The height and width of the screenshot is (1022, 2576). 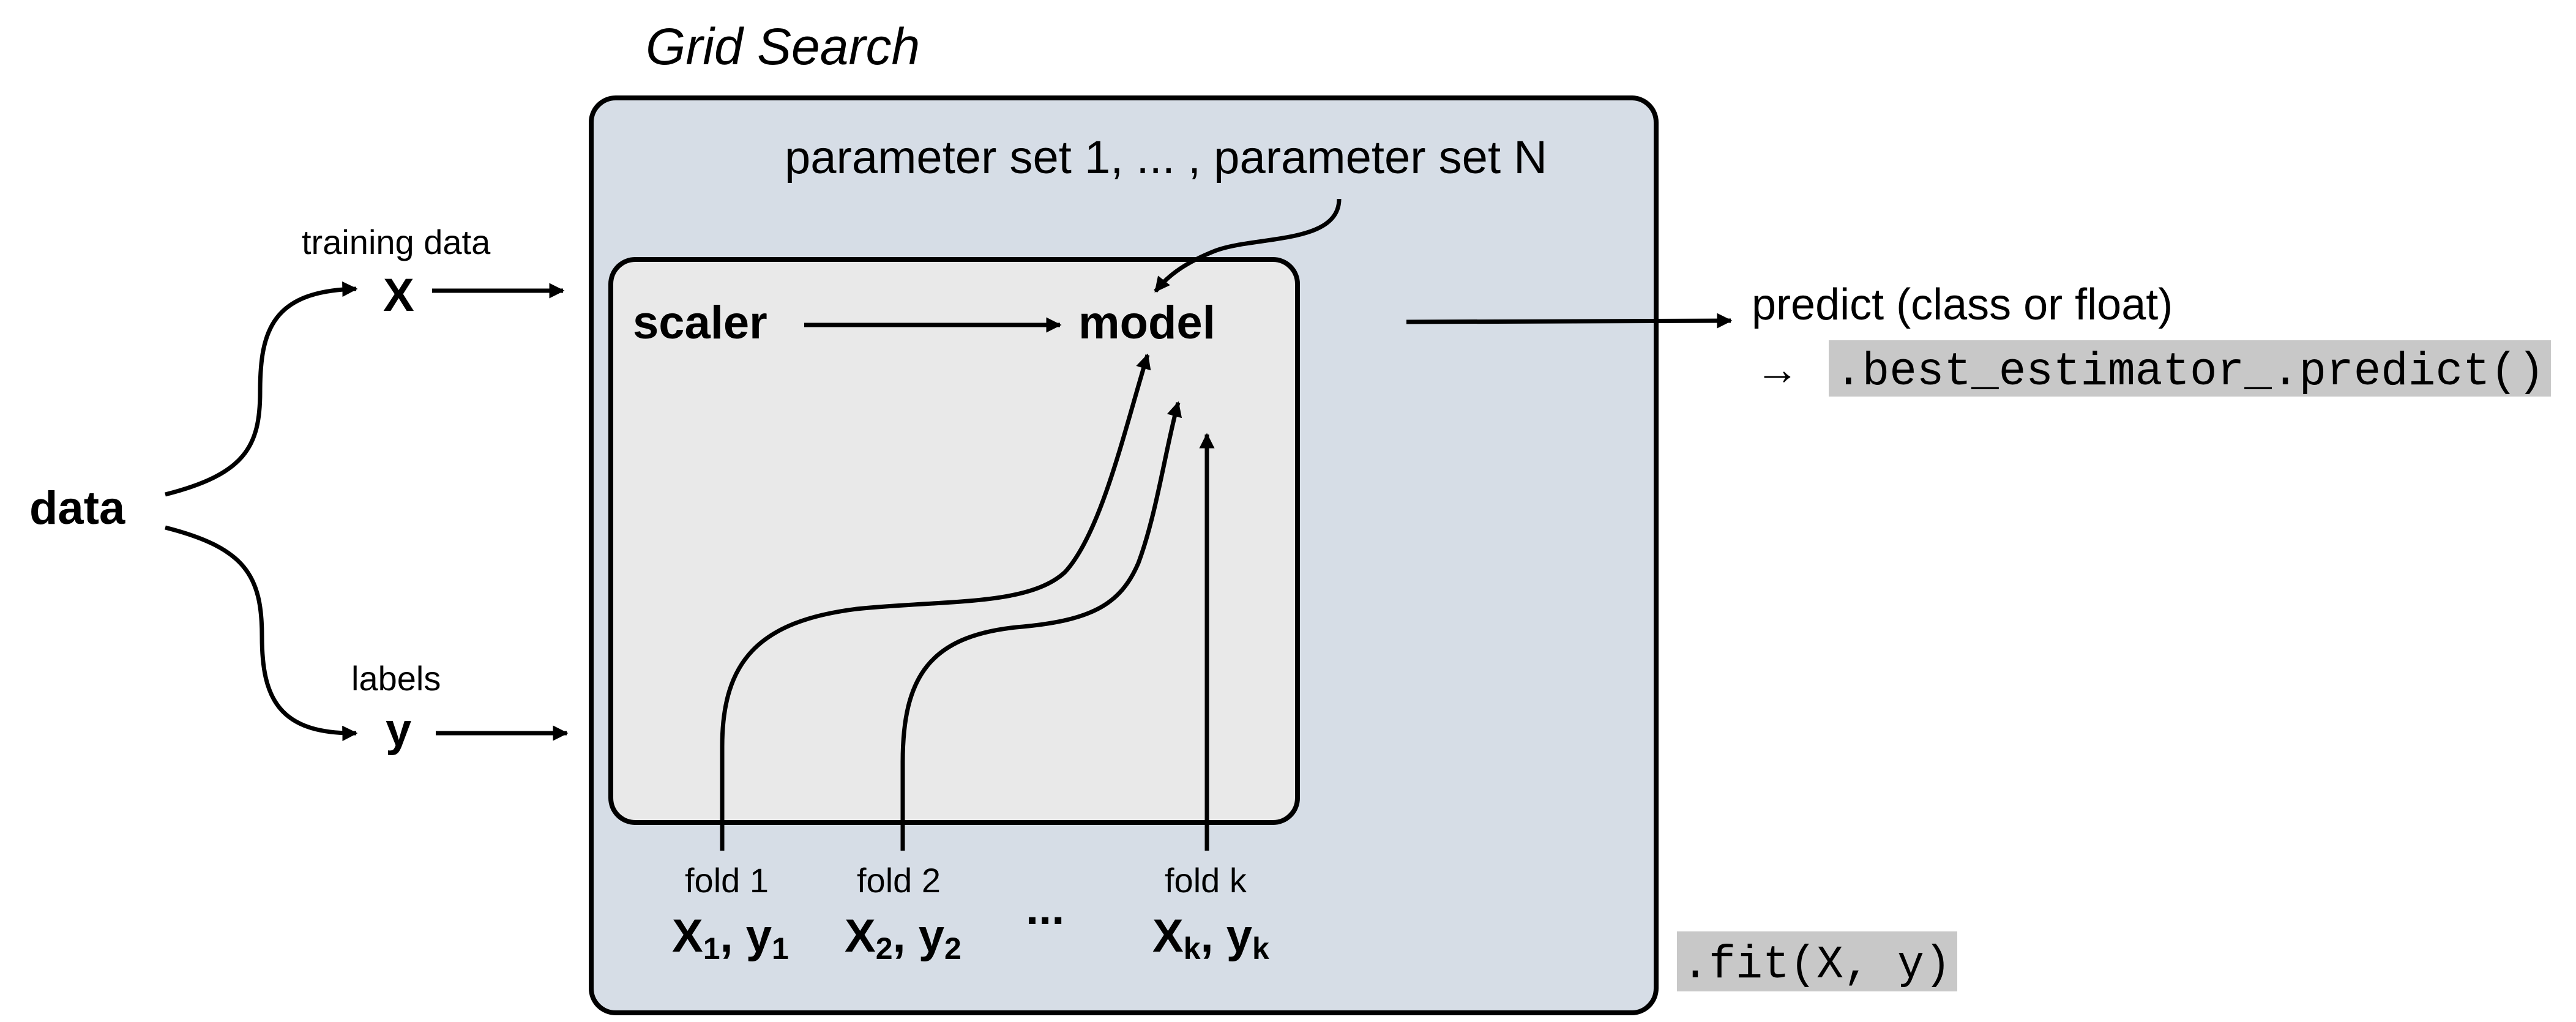 I want to click on fold-1-y-sub: 1, so click(x=780, y=948).